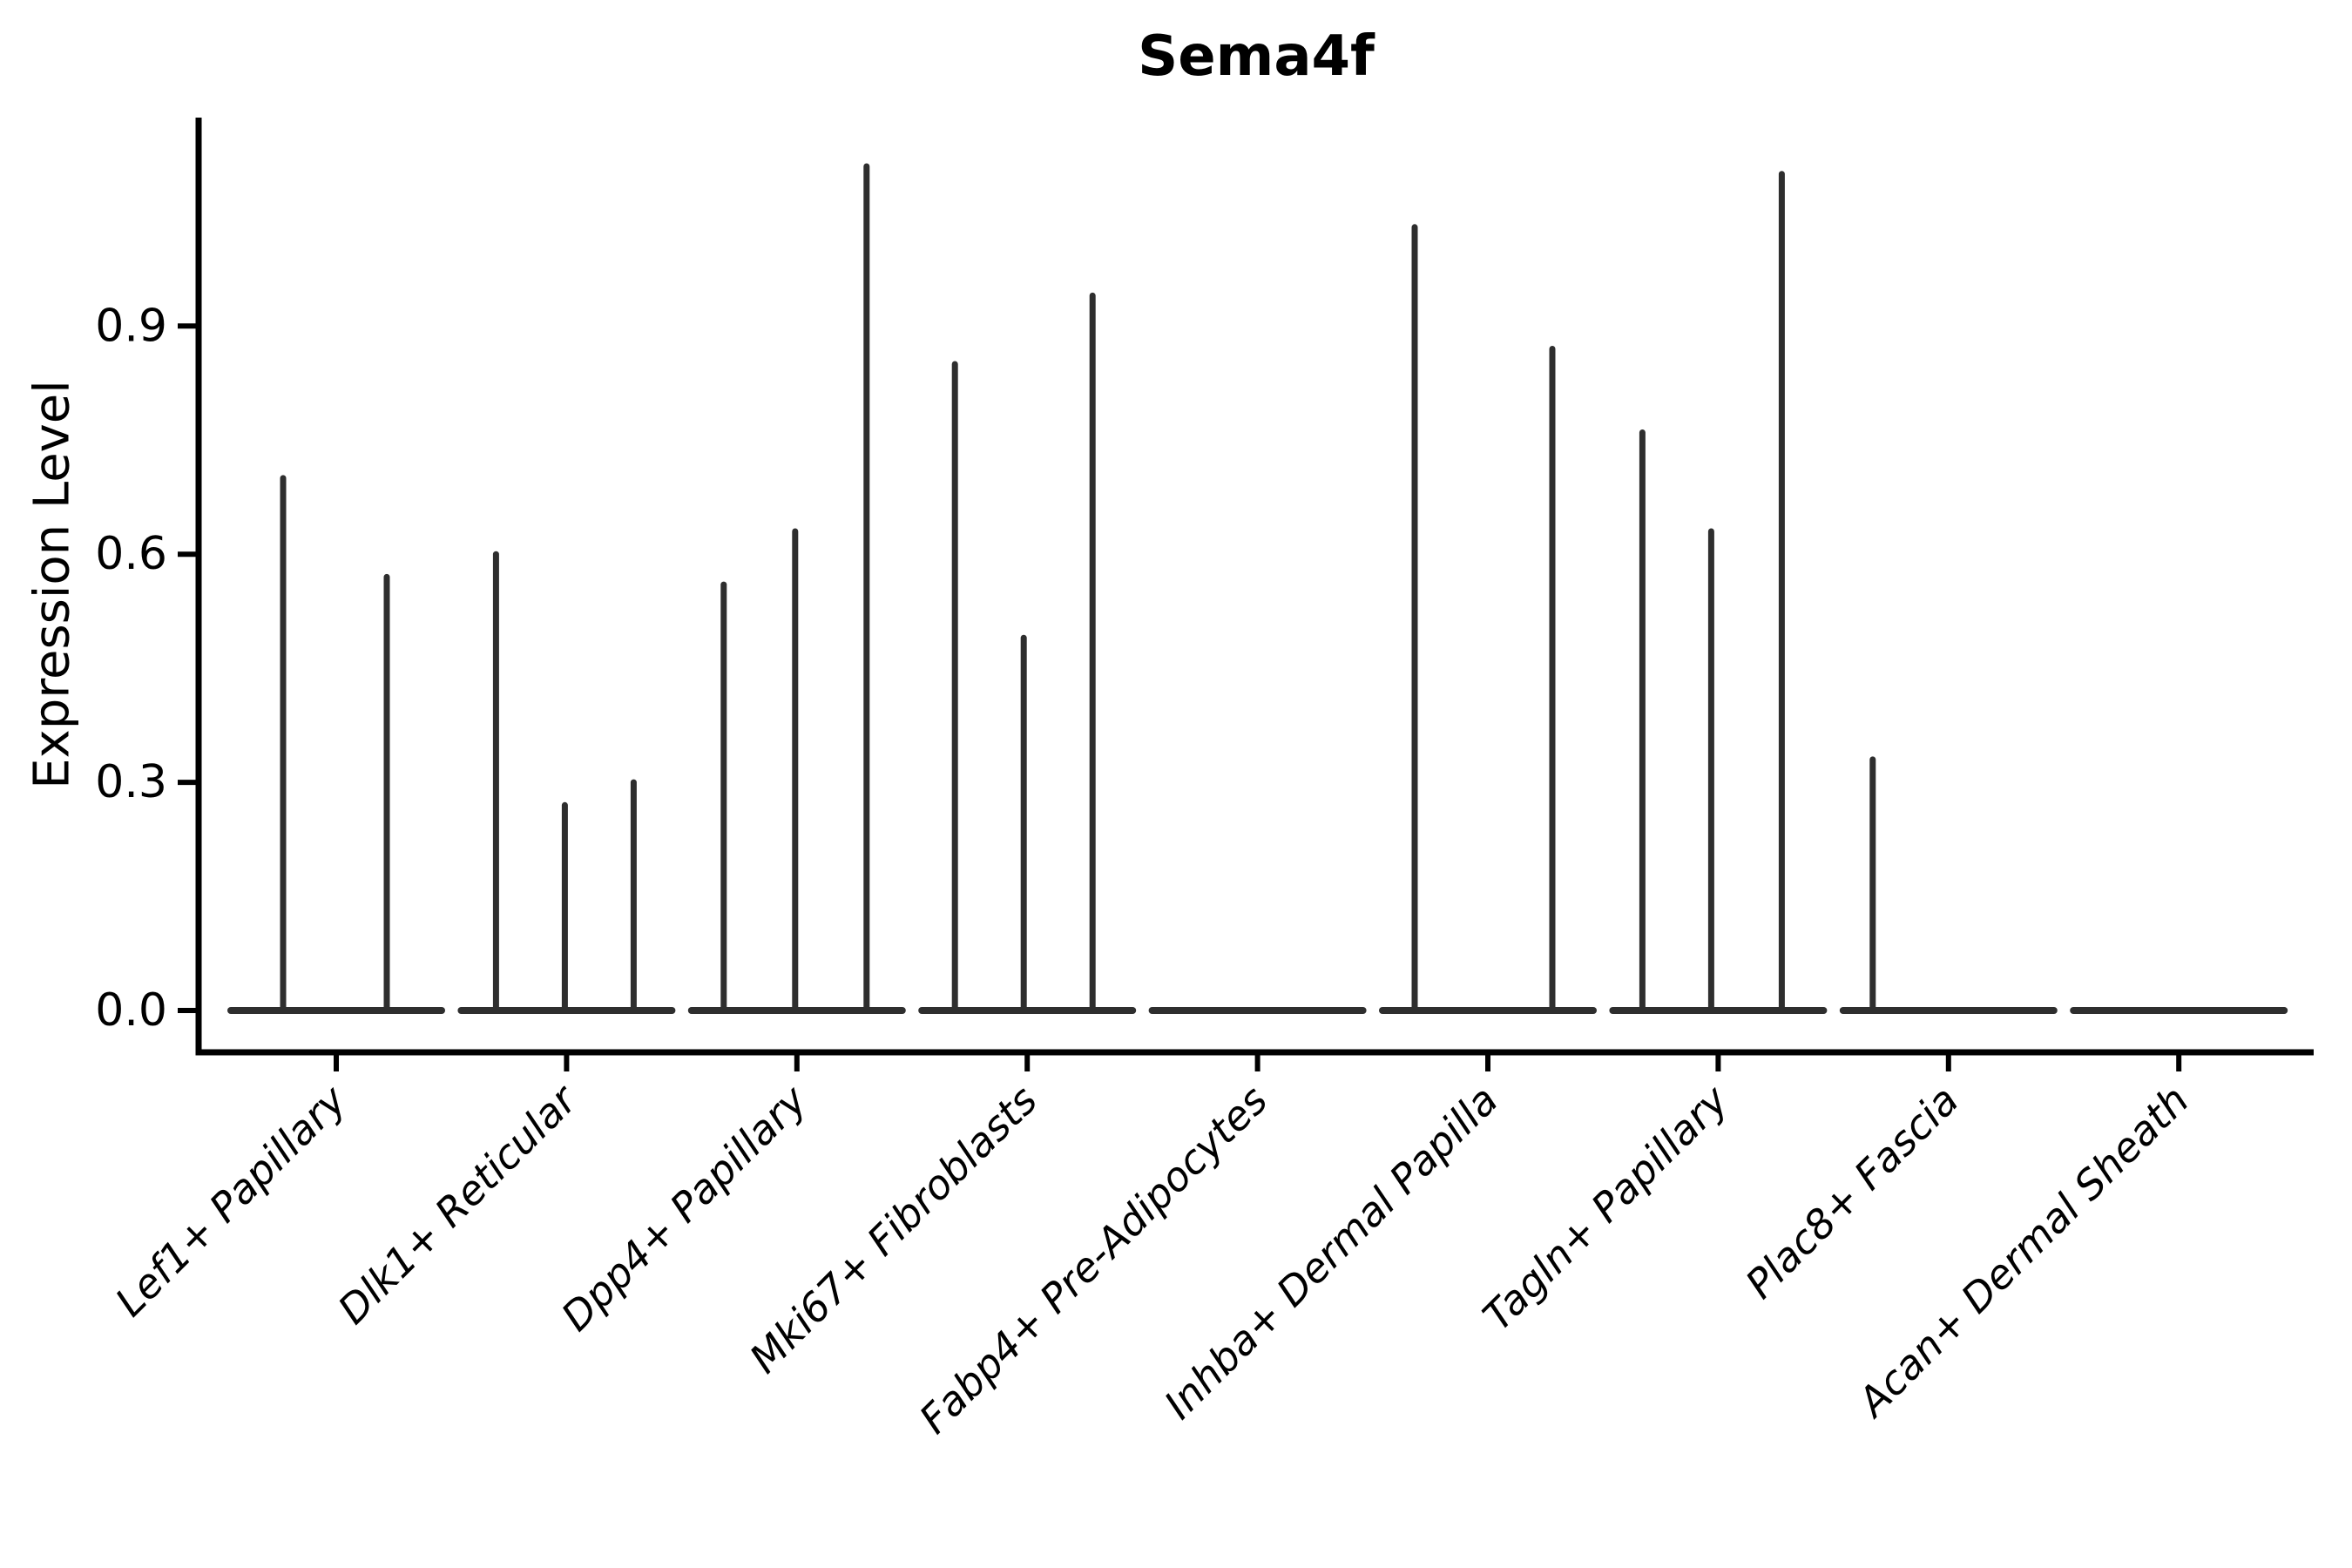 This screenshot has height=1568, width=2352. Describe the element at coordinates (131, 782) in the screenshot. I see `y-tick-label: 0.3` at that location.